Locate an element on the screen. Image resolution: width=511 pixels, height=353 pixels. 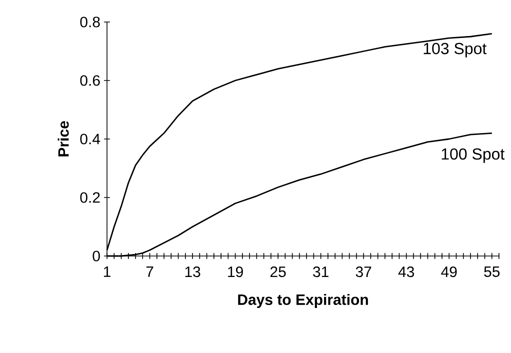
y-axis-title: Price is located at coordinates (63, 138).